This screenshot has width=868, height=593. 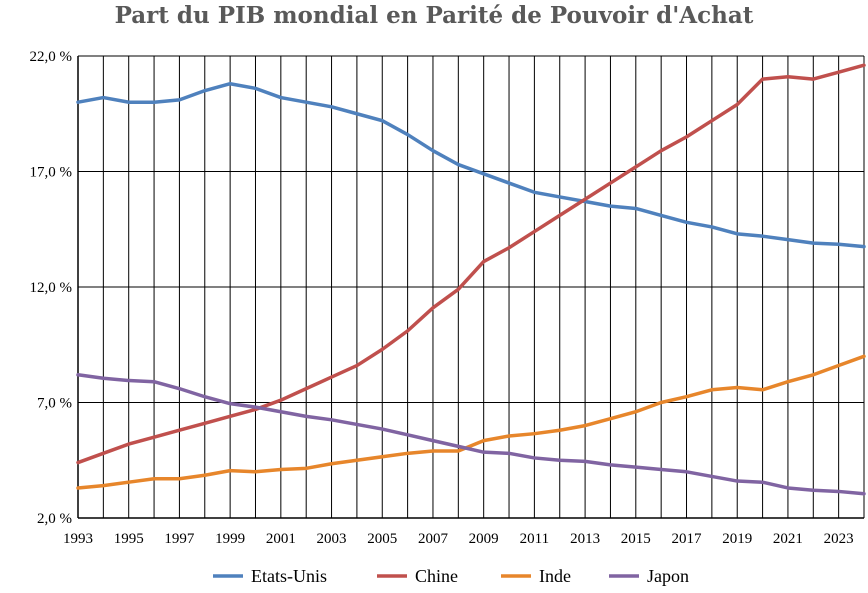 What do you see at coordinates (289, 576) in the screenshot?
I see `legend-label: Etats-Unis` at bounding box center [289, 576].